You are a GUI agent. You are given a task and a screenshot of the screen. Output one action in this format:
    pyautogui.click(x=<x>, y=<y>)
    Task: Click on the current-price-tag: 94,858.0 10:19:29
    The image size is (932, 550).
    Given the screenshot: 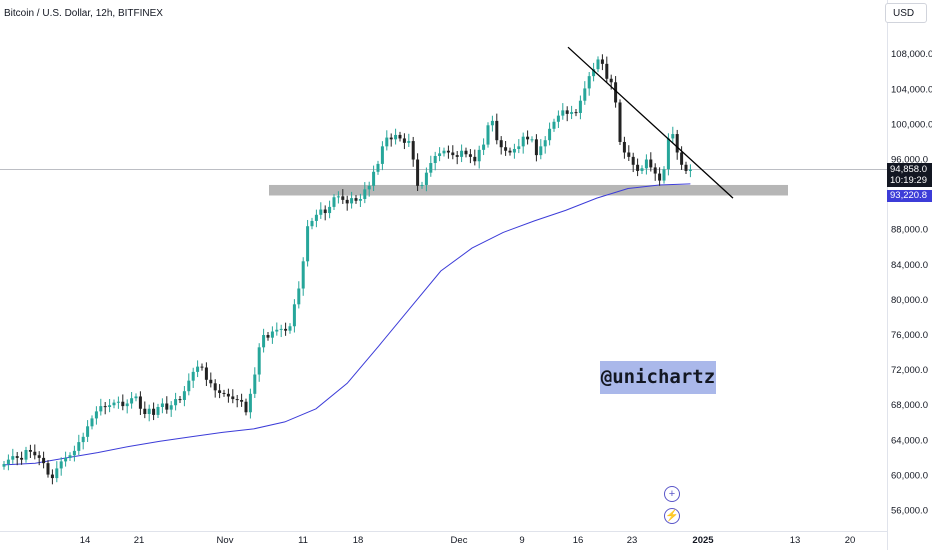 What is the action you would take?
    pyautogui.click(x=909, y=175)
    